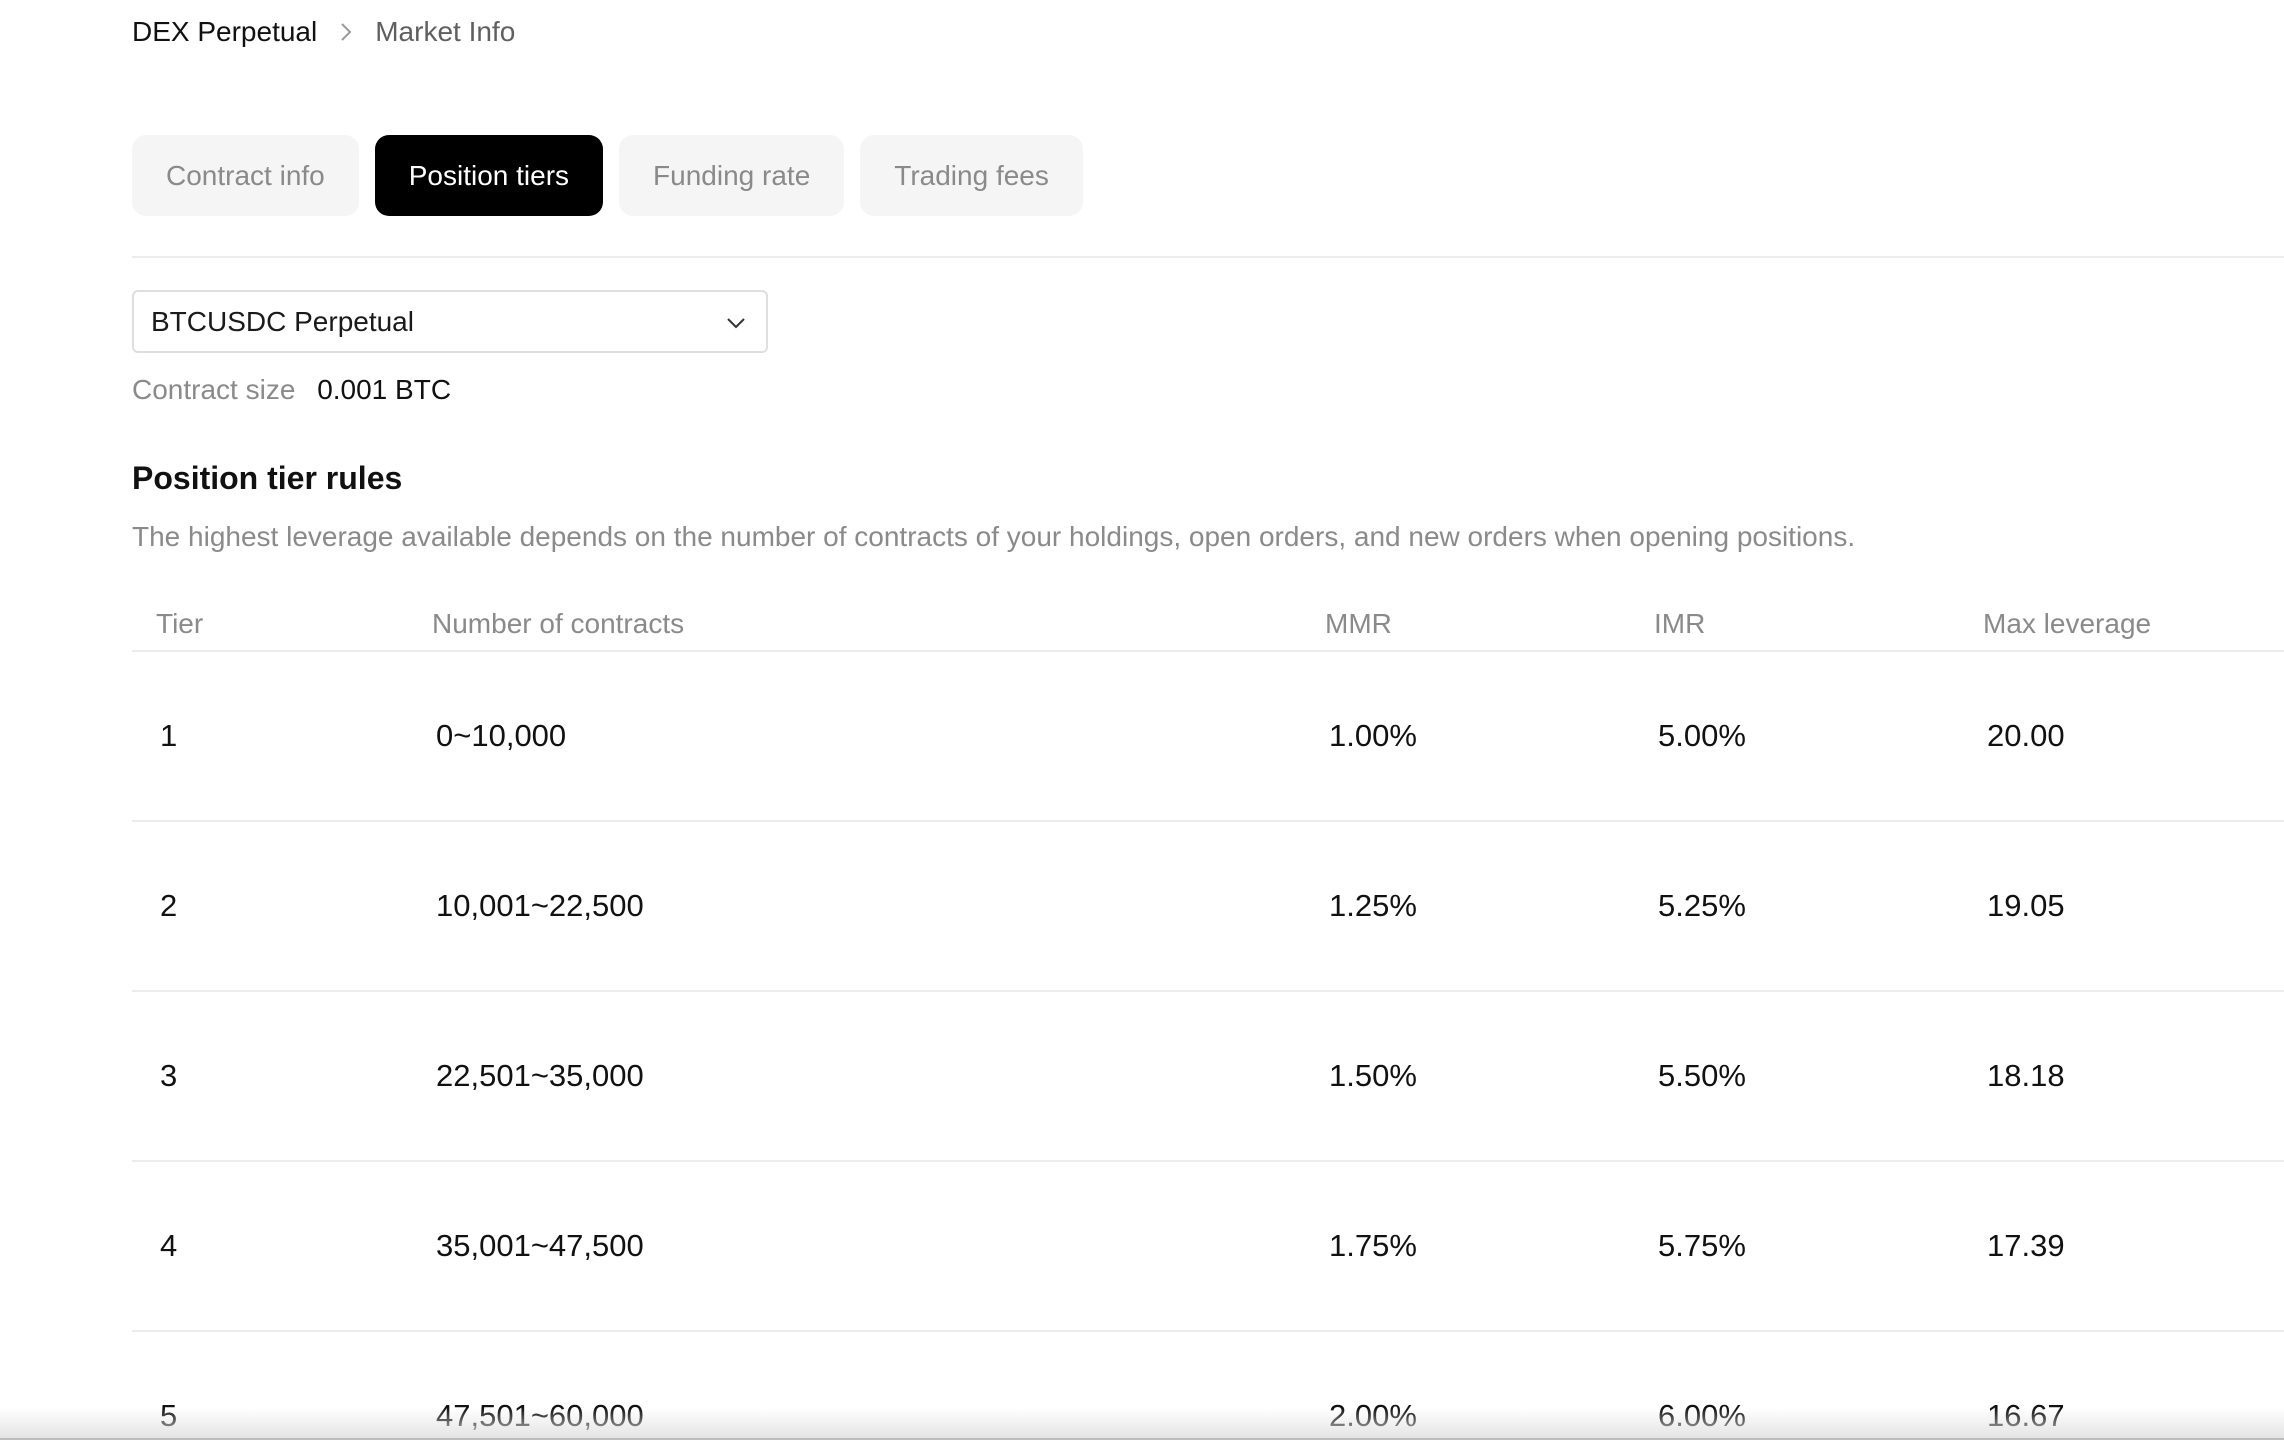 The width and height of the screenshot is (2284, 1440). Describe the element at coordinates (558, 623) in the screenshot. I see `column-header-contracts: Number of contracts` at that location.